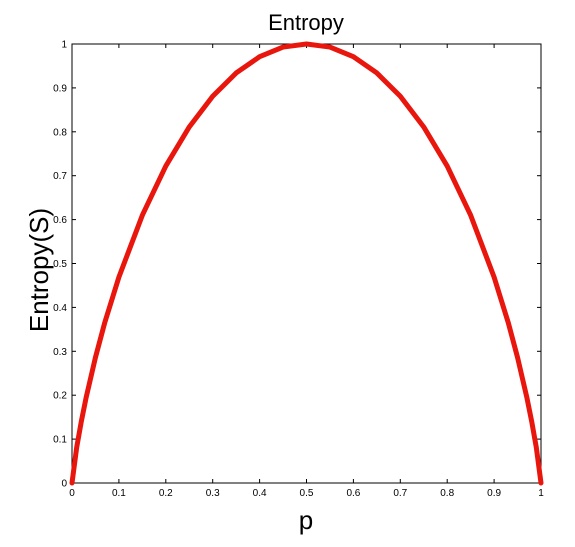 The width and height of the screenshot is (575, 547). I want to click on y-tick-label: 0.1, so click(60, 440).